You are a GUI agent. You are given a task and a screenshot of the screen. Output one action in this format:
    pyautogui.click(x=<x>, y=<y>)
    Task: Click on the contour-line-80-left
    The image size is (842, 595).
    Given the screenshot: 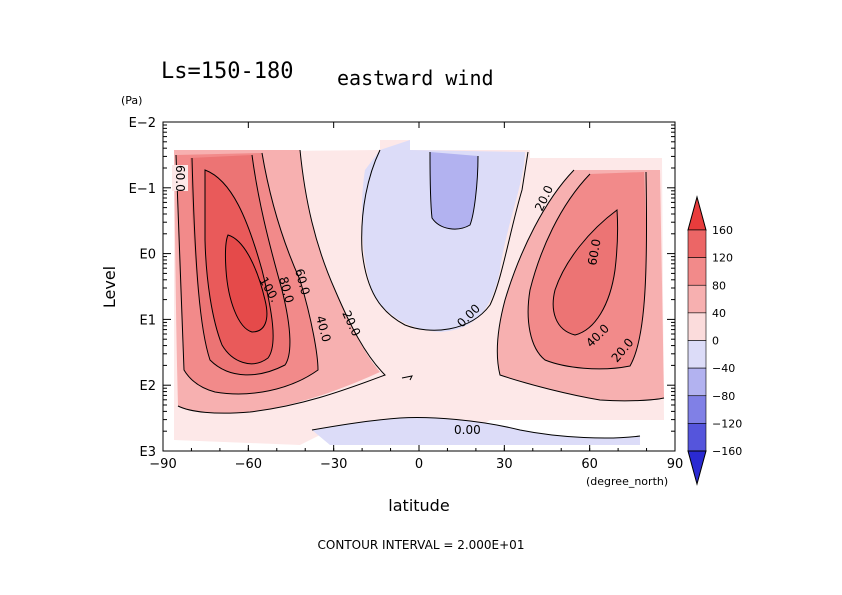 What is the action you would take?
    pyautogui.click(x=239, y=267)
    